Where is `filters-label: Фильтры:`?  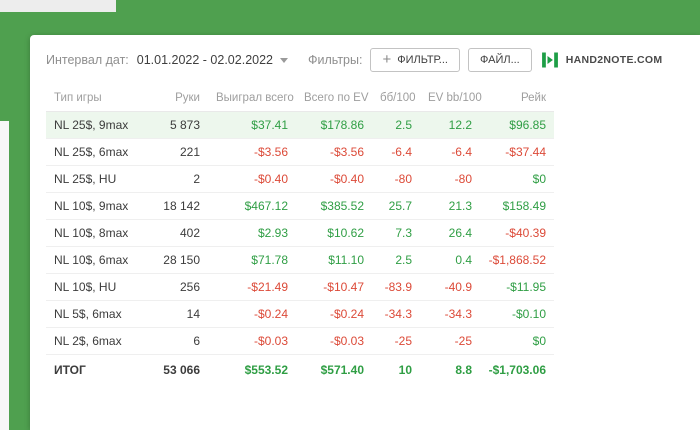 filters-label: Фильтры: is located at coordinates (335, 60).